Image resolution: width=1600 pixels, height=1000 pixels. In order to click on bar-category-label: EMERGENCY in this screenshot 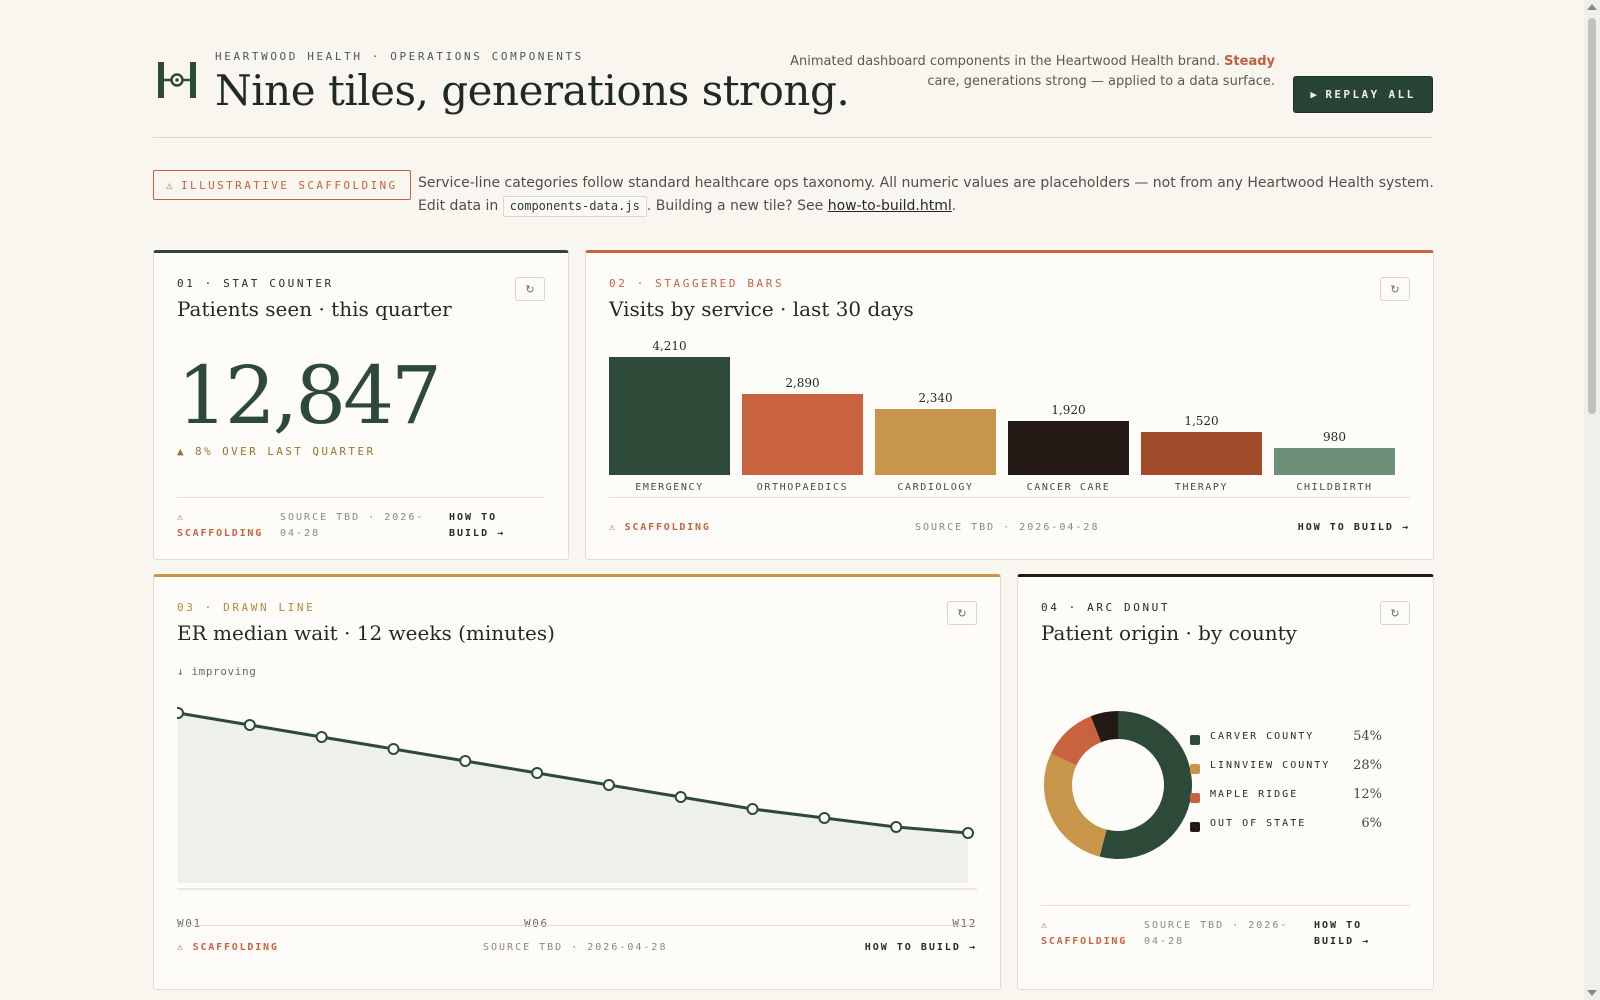, I will do `click(669, 487)`.